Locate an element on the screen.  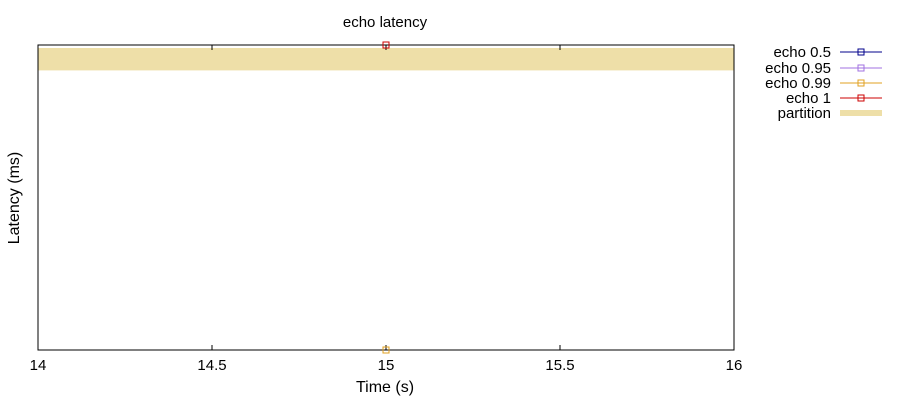
legend-label: partition is located at coordinates (804, 113).